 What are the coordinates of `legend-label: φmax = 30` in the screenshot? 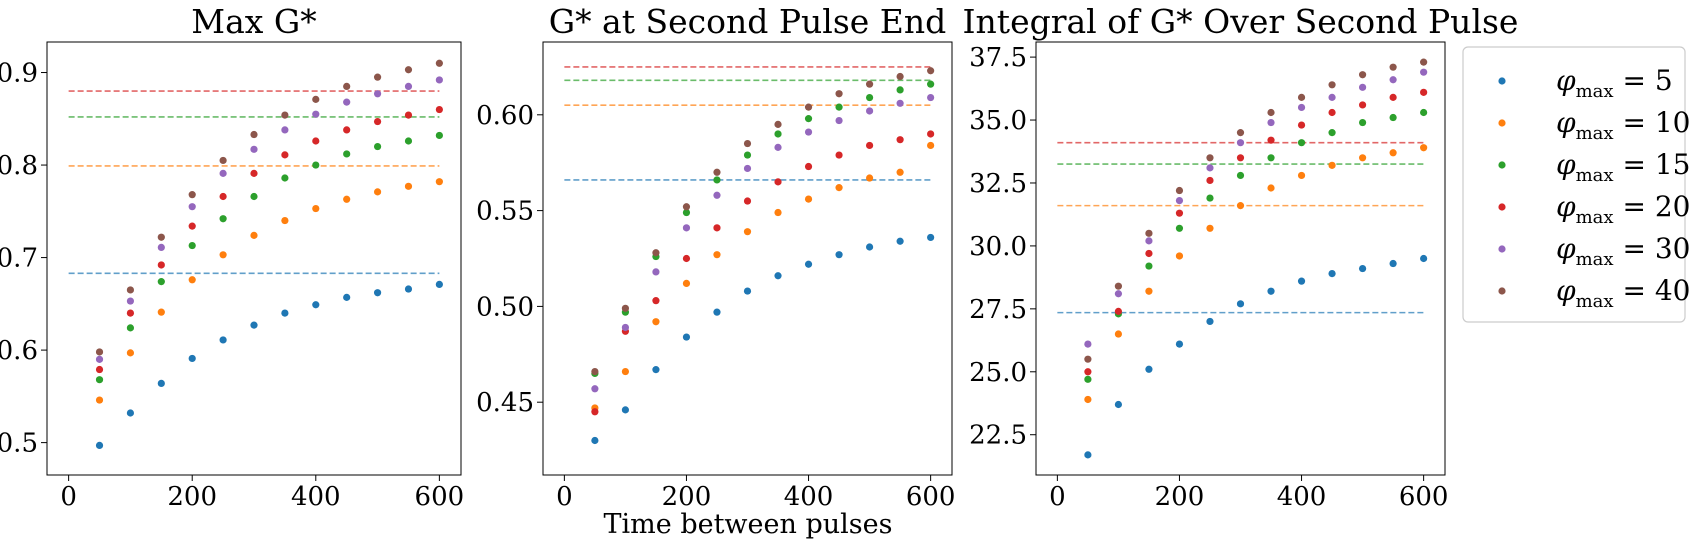 It's located at (1623, 251).